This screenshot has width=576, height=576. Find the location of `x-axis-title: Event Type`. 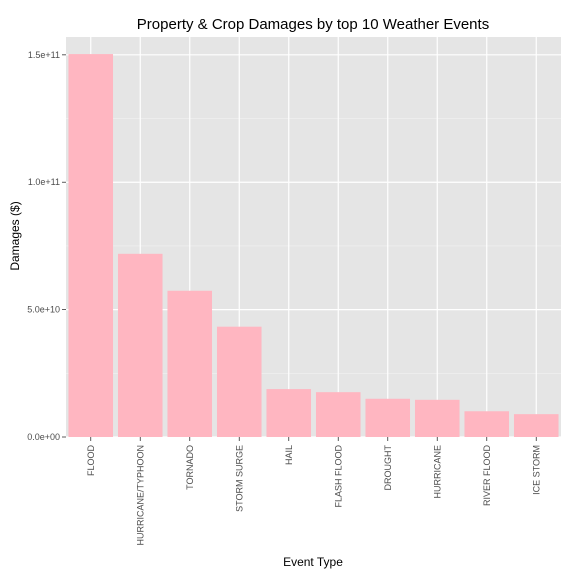

x-axis-title: Event Type is located at coordinates (313, 562).